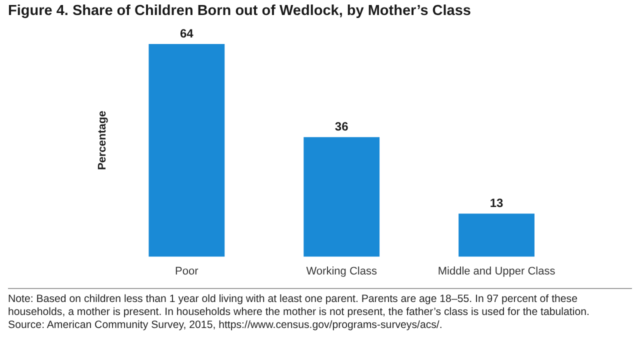  What do you see at coordinates (187, 271) in the screenshot?
I see `x-tick-label: Poor` at bounding box center [187, 271].